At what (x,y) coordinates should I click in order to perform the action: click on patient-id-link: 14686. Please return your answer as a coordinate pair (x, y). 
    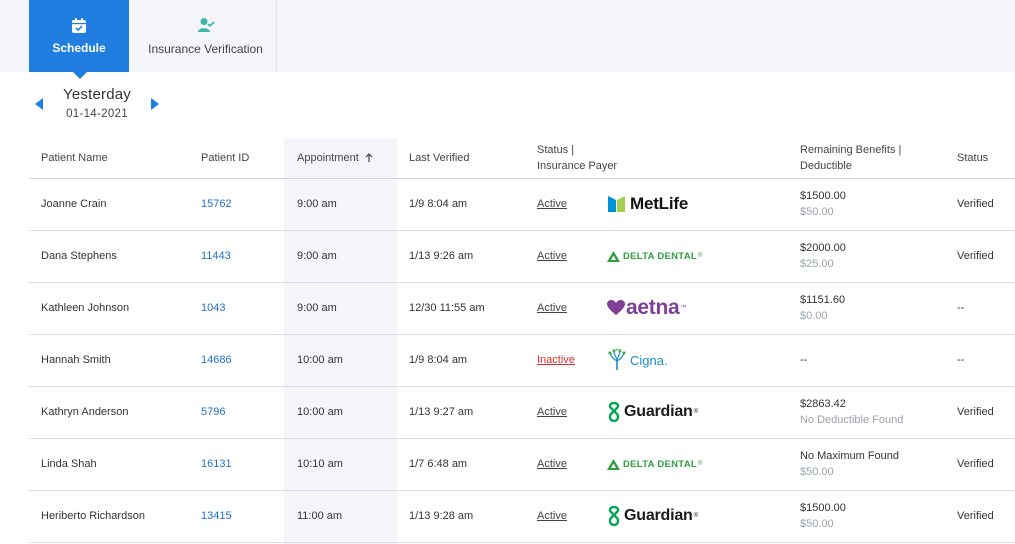
    Looking at the image, I should click on (216, 360).